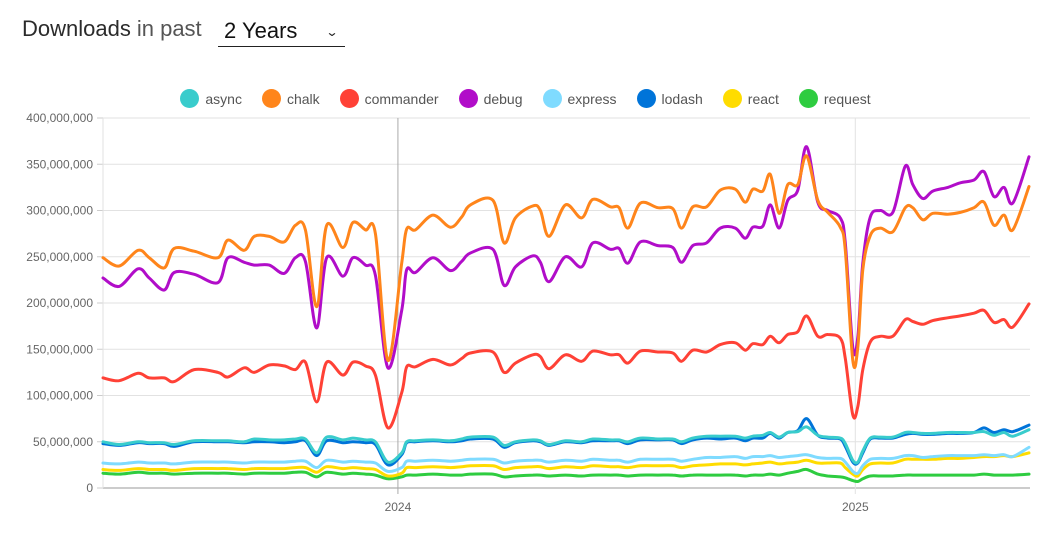 This screenshot has width=1051, height=547. What do you see at coordinates (59, 396) in the screenshot?
I see `y-tick-label: 100,000,000` at bounding box center [59, 396].